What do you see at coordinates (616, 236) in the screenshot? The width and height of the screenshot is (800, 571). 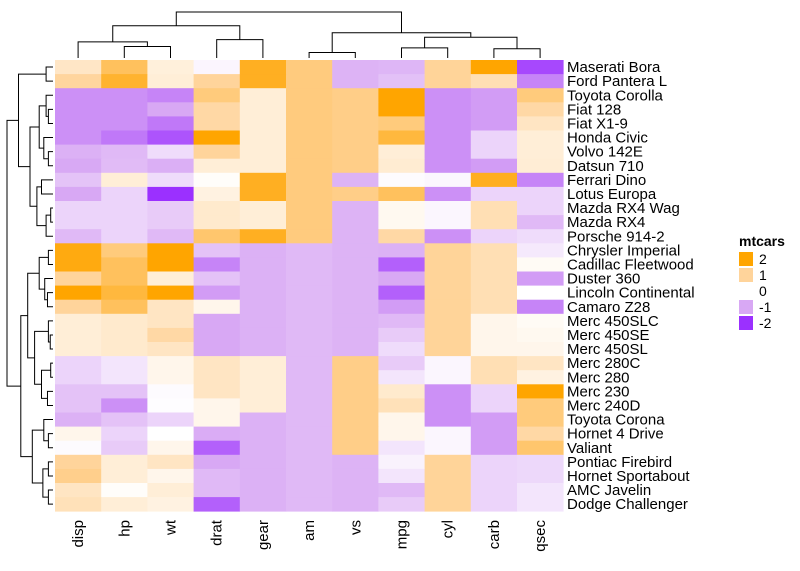 I see `row-label: Porsche 914-2` at bounding box center [616, 236].